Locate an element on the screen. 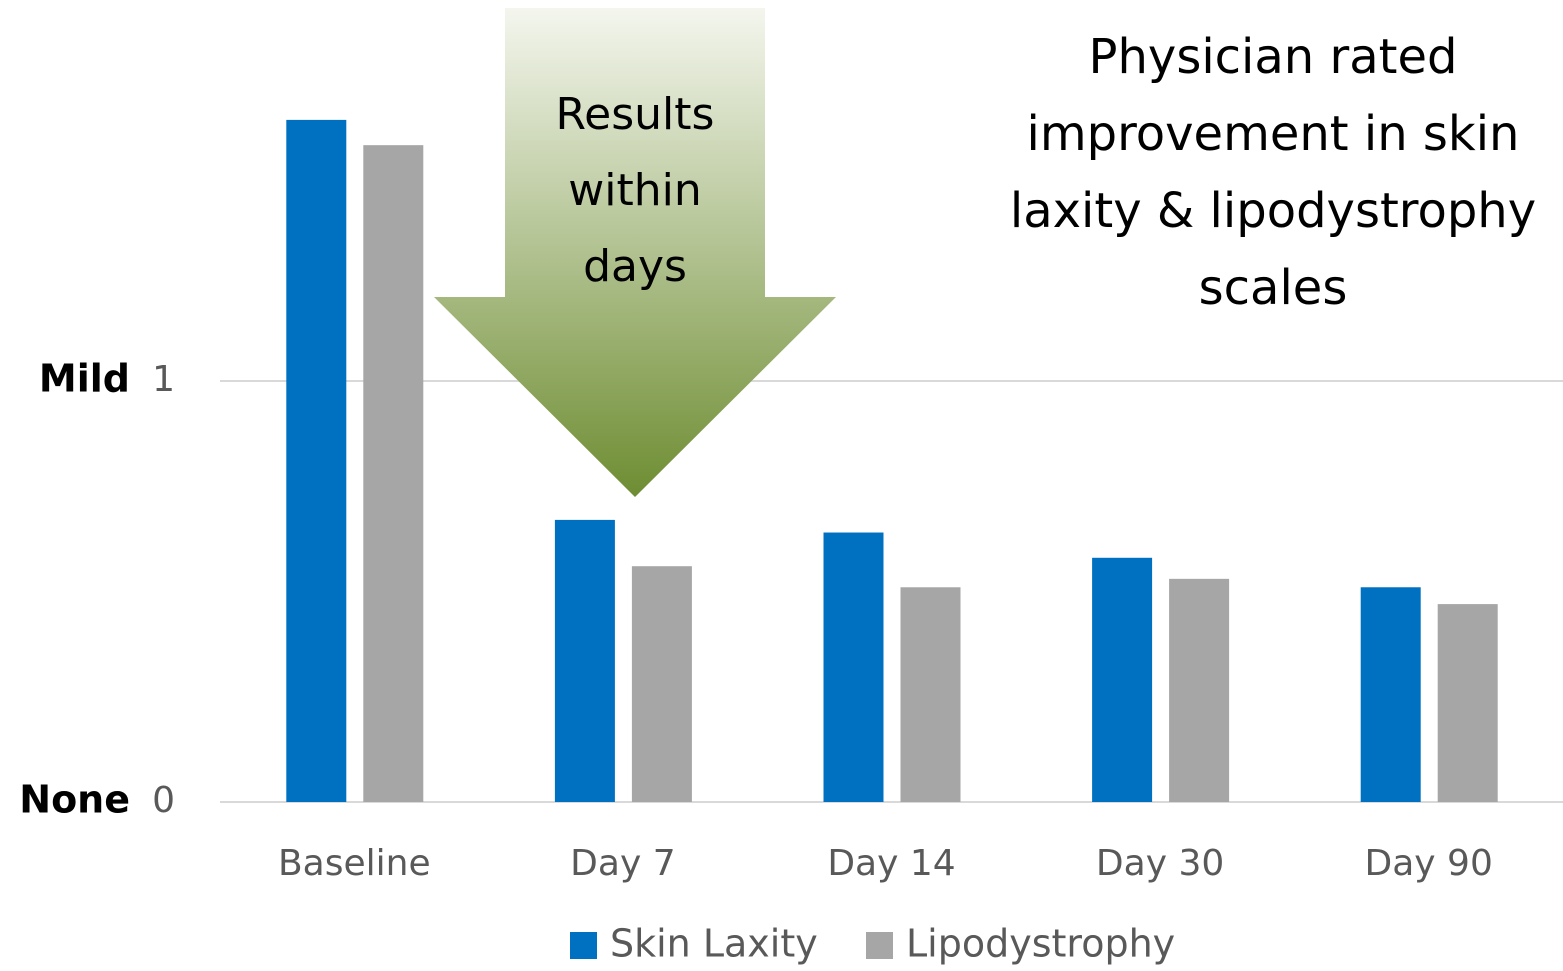 The image size is (1563, 971). legend-label: Skin Laxity is located at coordinates (714, 944).